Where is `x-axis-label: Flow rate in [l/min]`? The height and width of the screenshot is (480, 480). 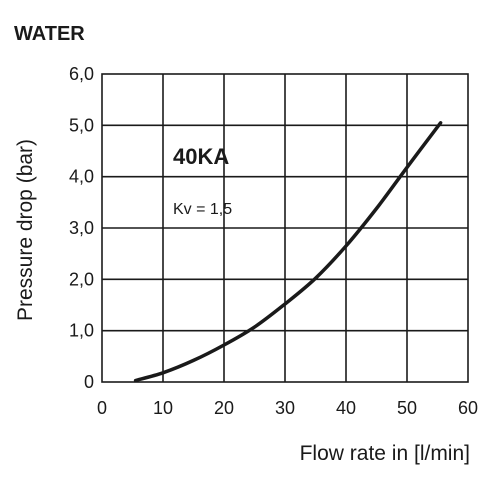 x-axis-label: Flow rate in [l/min] is located at coordinates (385, 453).